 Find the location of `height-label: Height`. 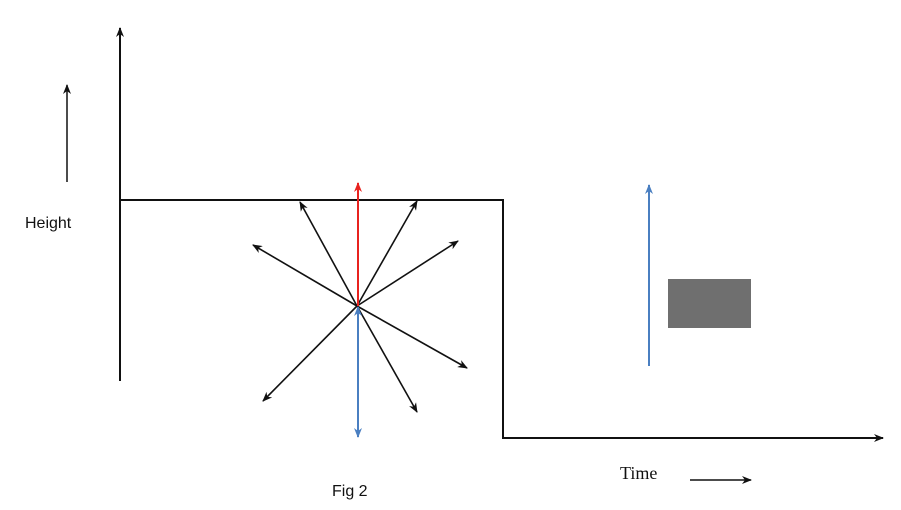

height-label: Height is located at coordinates (48, 223).